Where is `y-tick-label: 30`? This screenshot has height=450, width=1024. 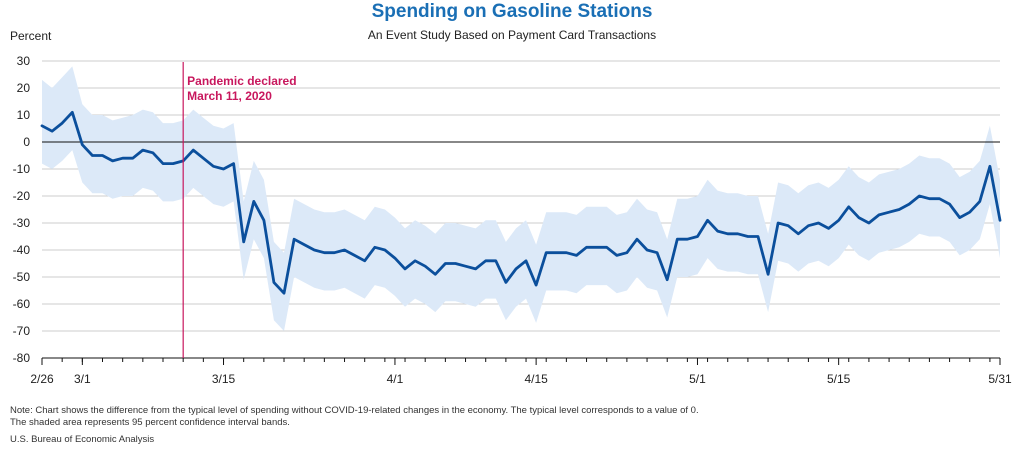 y-tick-label: 30 is located at coordinates (24, 61).